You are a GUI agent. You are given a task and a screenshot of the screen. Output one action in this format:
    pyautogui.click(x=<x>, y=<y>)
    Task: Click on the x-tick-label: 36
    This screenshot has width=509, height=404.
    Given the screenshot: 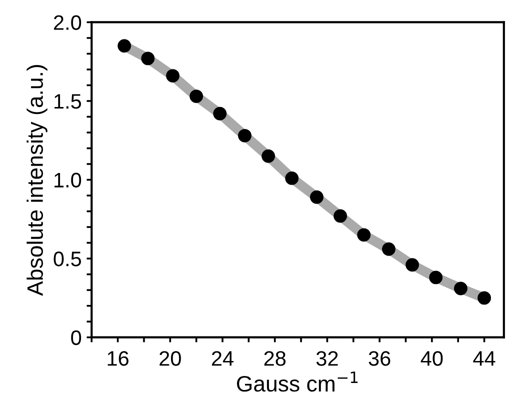 What is the action you would take?
    pyautogui.click(x=379, y=358)
    